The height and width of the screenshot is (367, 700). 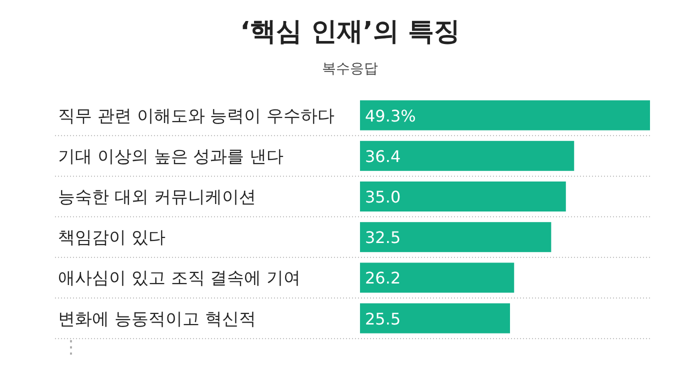 What do you see at coordinates (383, 278) in the screenshot?
I see `data-label: 26.2` at bounding box center [383, 278].